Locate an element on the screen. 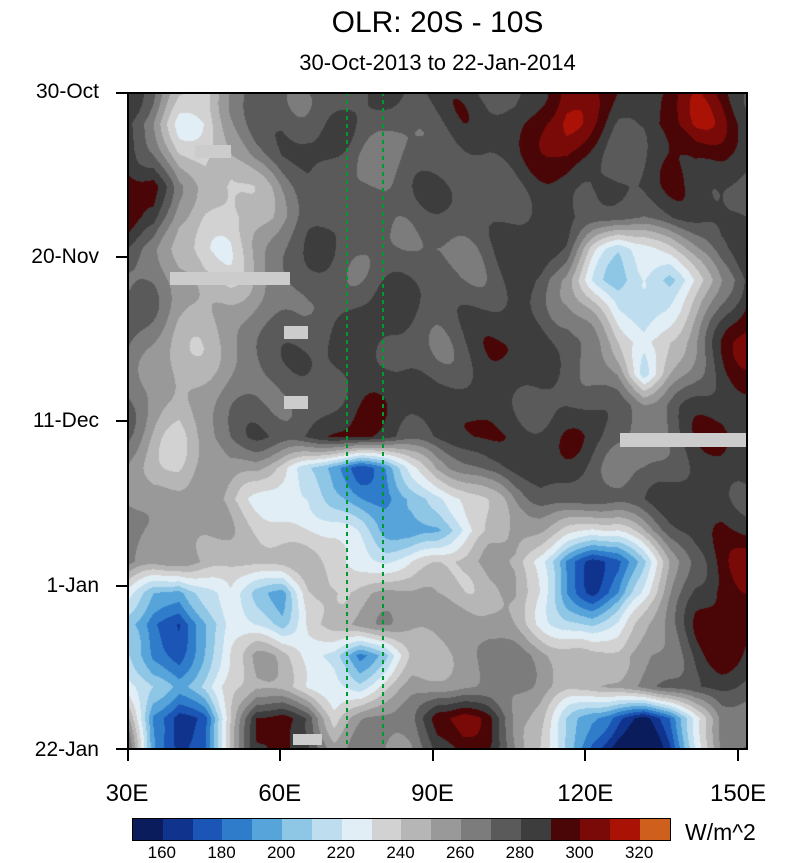 This screenshot has height=863, width=801. x-axis-labels: 30E 60E 90E 120E 150E is located at coordinates (436, 795).